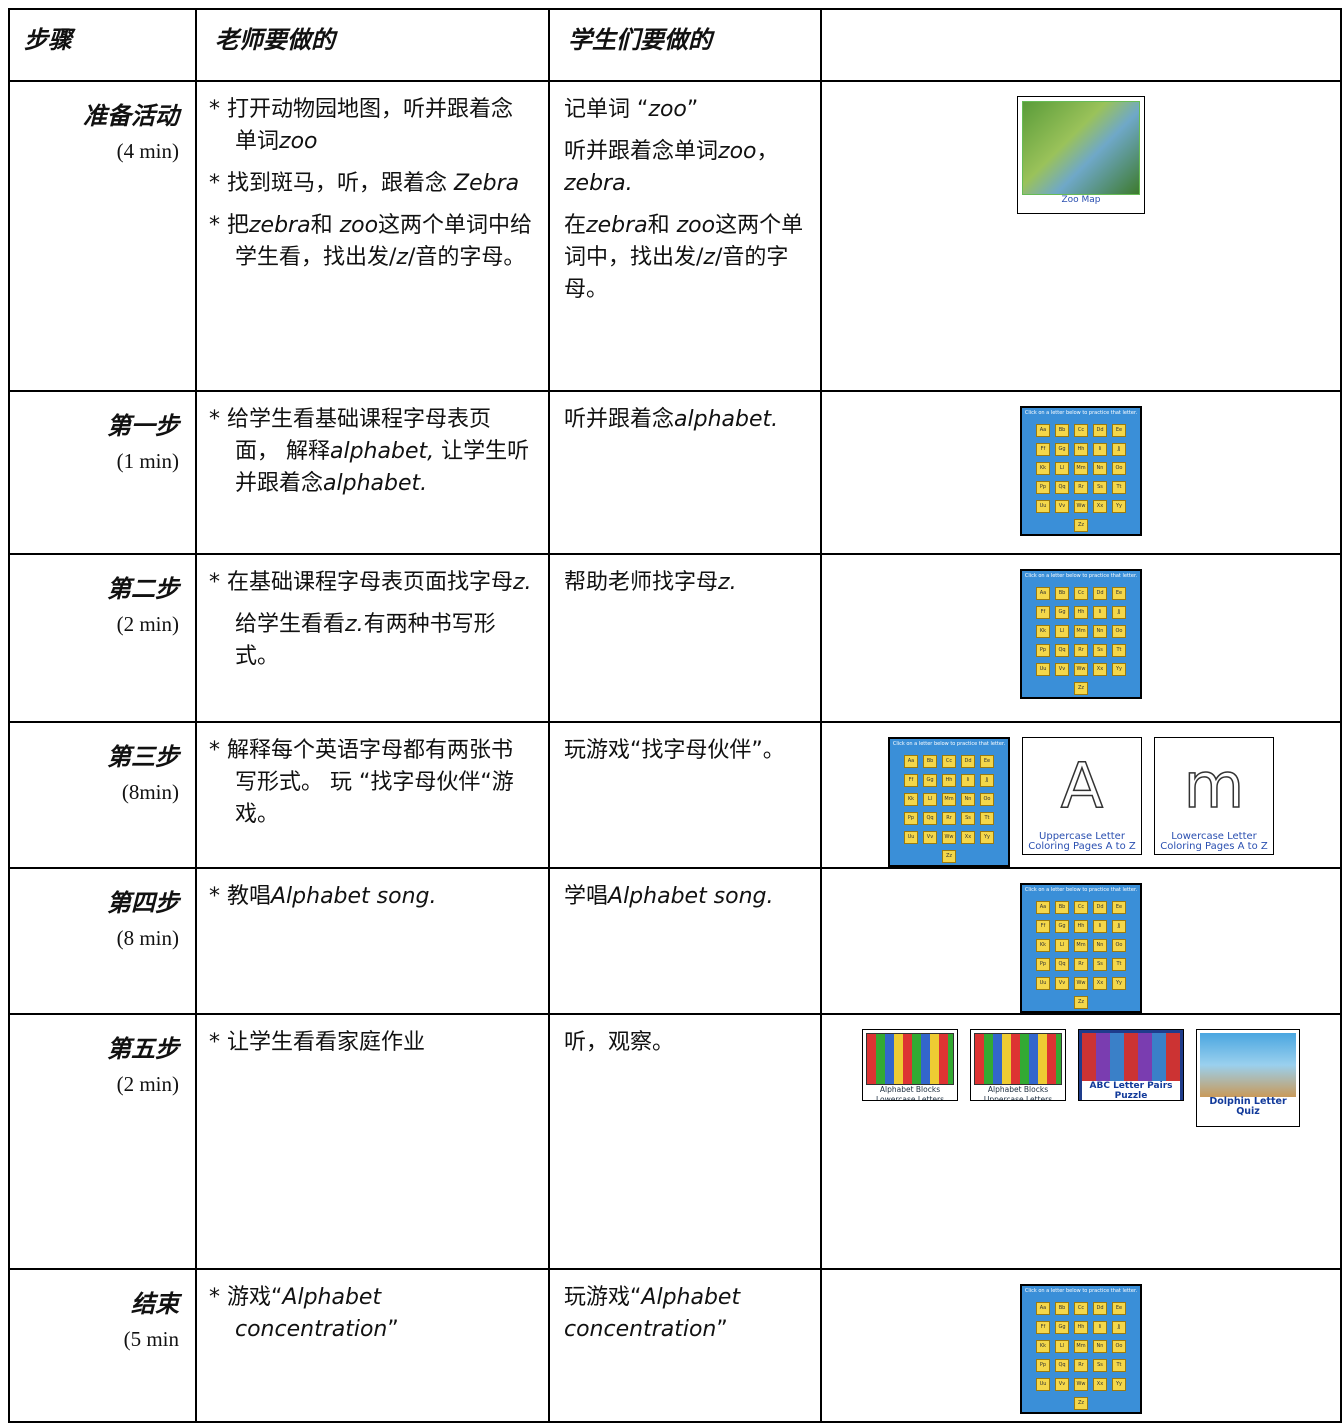 This screenshot has height=1423, width=1343. What do you see at coordinates (652, 1313) in the screenshot?
I see `student-text: 玩游戏“Alphabet concentration”` at bounding box center [652, 1313].